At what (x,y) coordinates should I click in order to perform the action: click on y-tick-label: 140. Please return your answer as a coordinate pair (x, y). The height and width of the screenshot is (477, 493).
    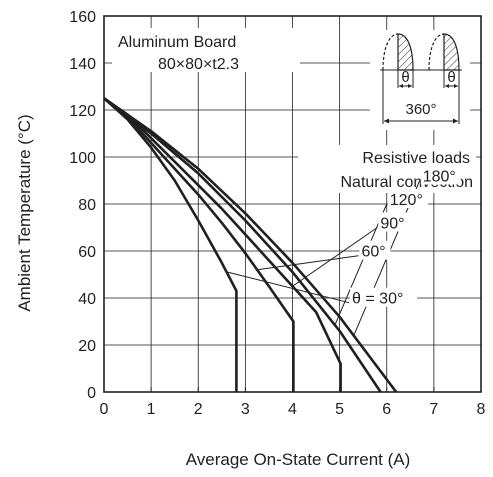
    Looking at the image, I should click on (82, 64).